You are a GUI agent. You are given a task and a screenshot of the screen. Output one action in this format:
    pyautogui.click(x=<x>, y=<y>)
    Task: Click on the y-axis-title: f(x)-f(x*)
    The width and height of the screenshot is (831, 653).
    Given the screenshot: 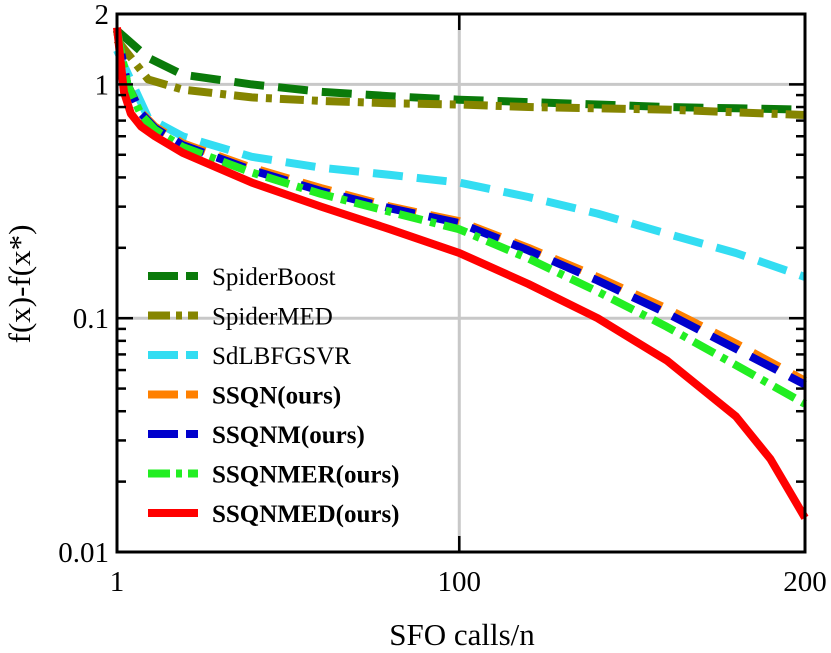 What is the action you would take?
    pyautogui.click(x=19, y=284)
    